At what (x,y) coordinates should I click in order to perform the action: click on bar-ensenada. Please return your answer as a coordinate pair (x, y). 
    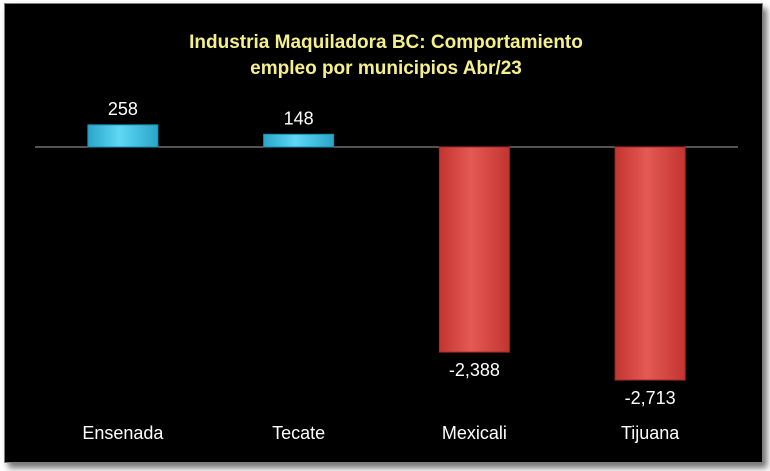
    Looking at the image, I should click on (123, 136).